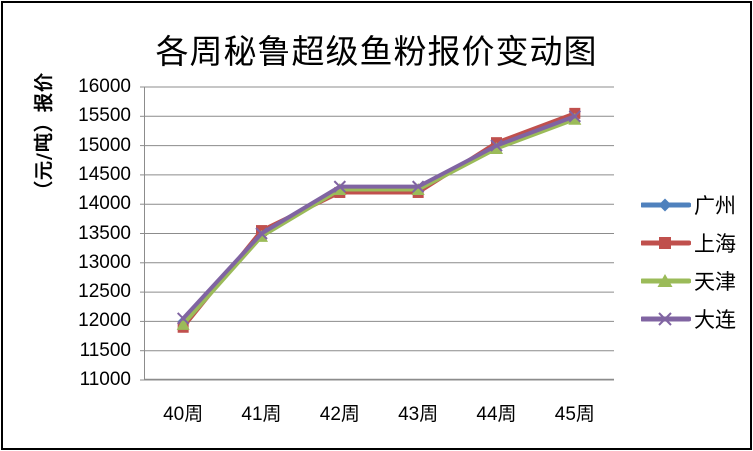 The height and width of the screenshot is (451, 753). What do you see at coordinates (339, 414) in the screenshot?
I see `x-tick-label: 42周` at bounding box center [339, 414].